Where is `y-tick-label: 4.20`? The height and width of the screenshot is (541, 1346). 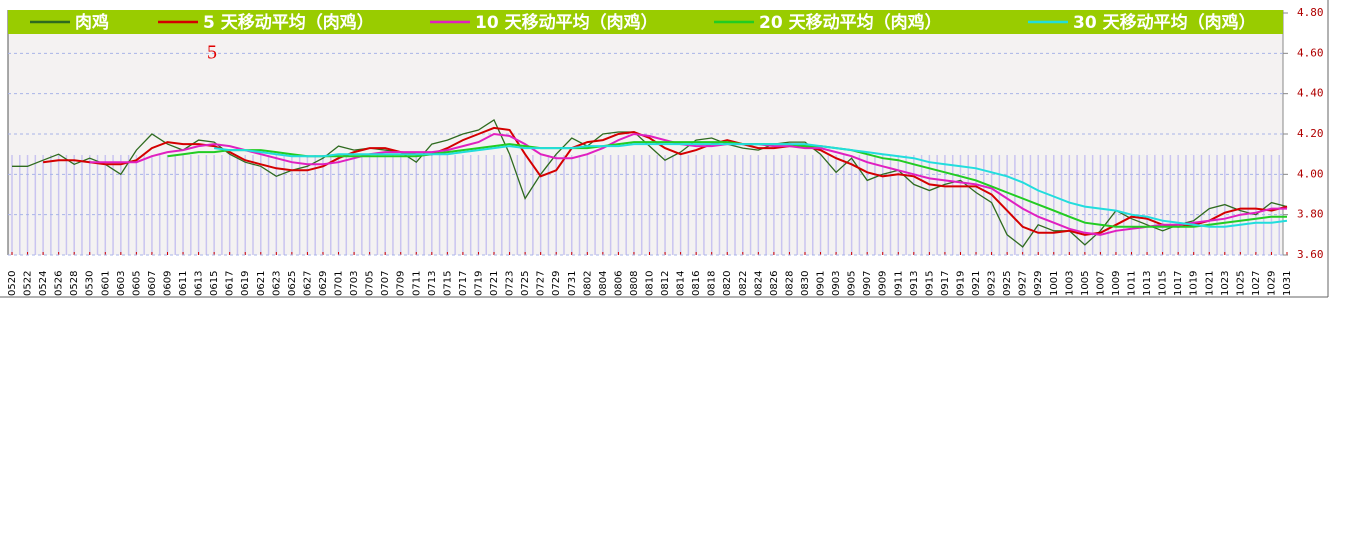 y-tick-label: 4.20 is located at coordinates (1310, 133).